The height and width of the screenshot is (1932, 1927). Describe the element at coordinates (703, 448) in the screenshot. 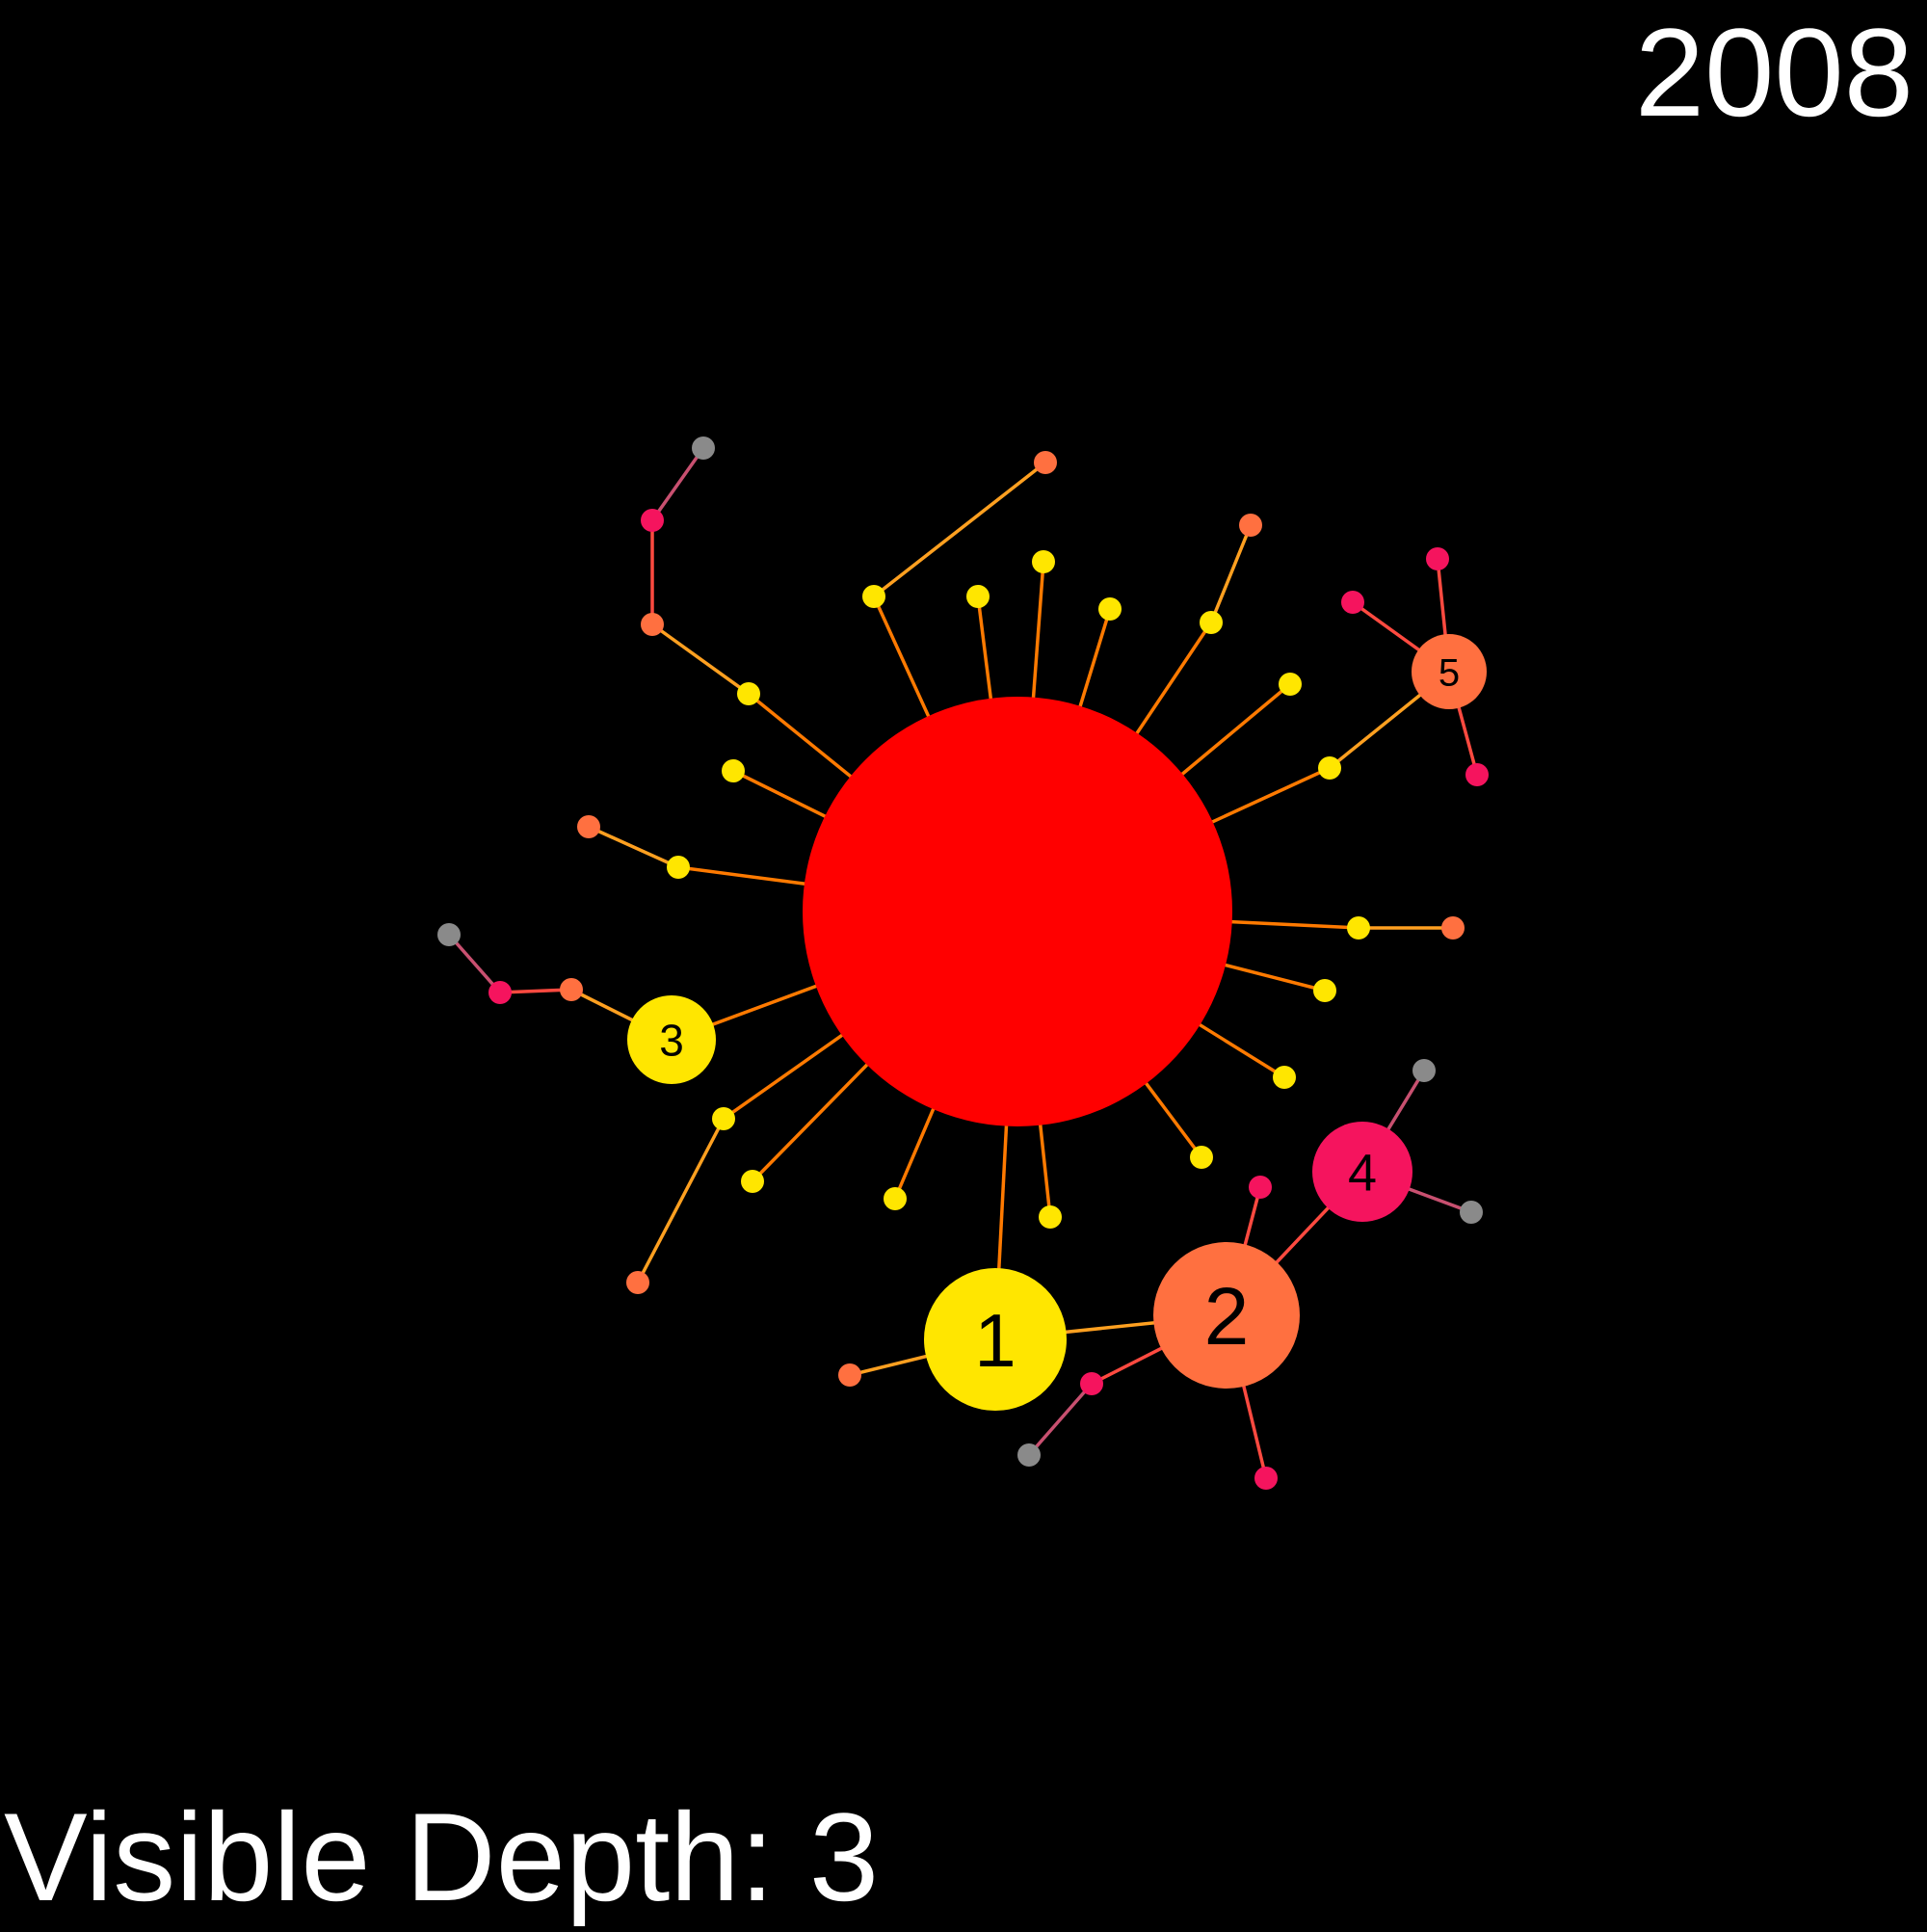

I see `node-m4` at that location.